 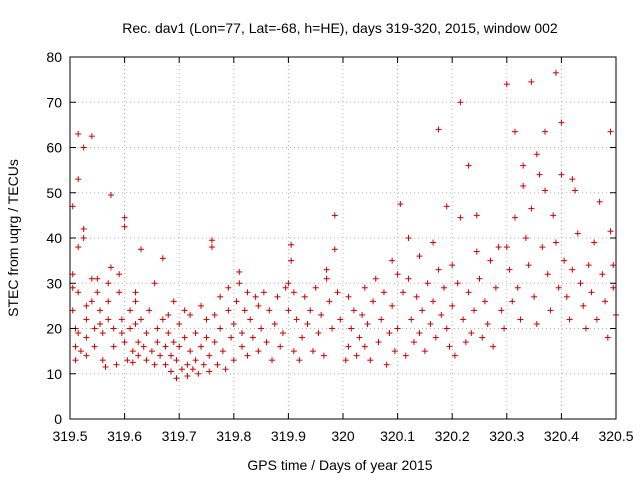 I want to click on y-tick-label: 50, so click(x=54, y=193).